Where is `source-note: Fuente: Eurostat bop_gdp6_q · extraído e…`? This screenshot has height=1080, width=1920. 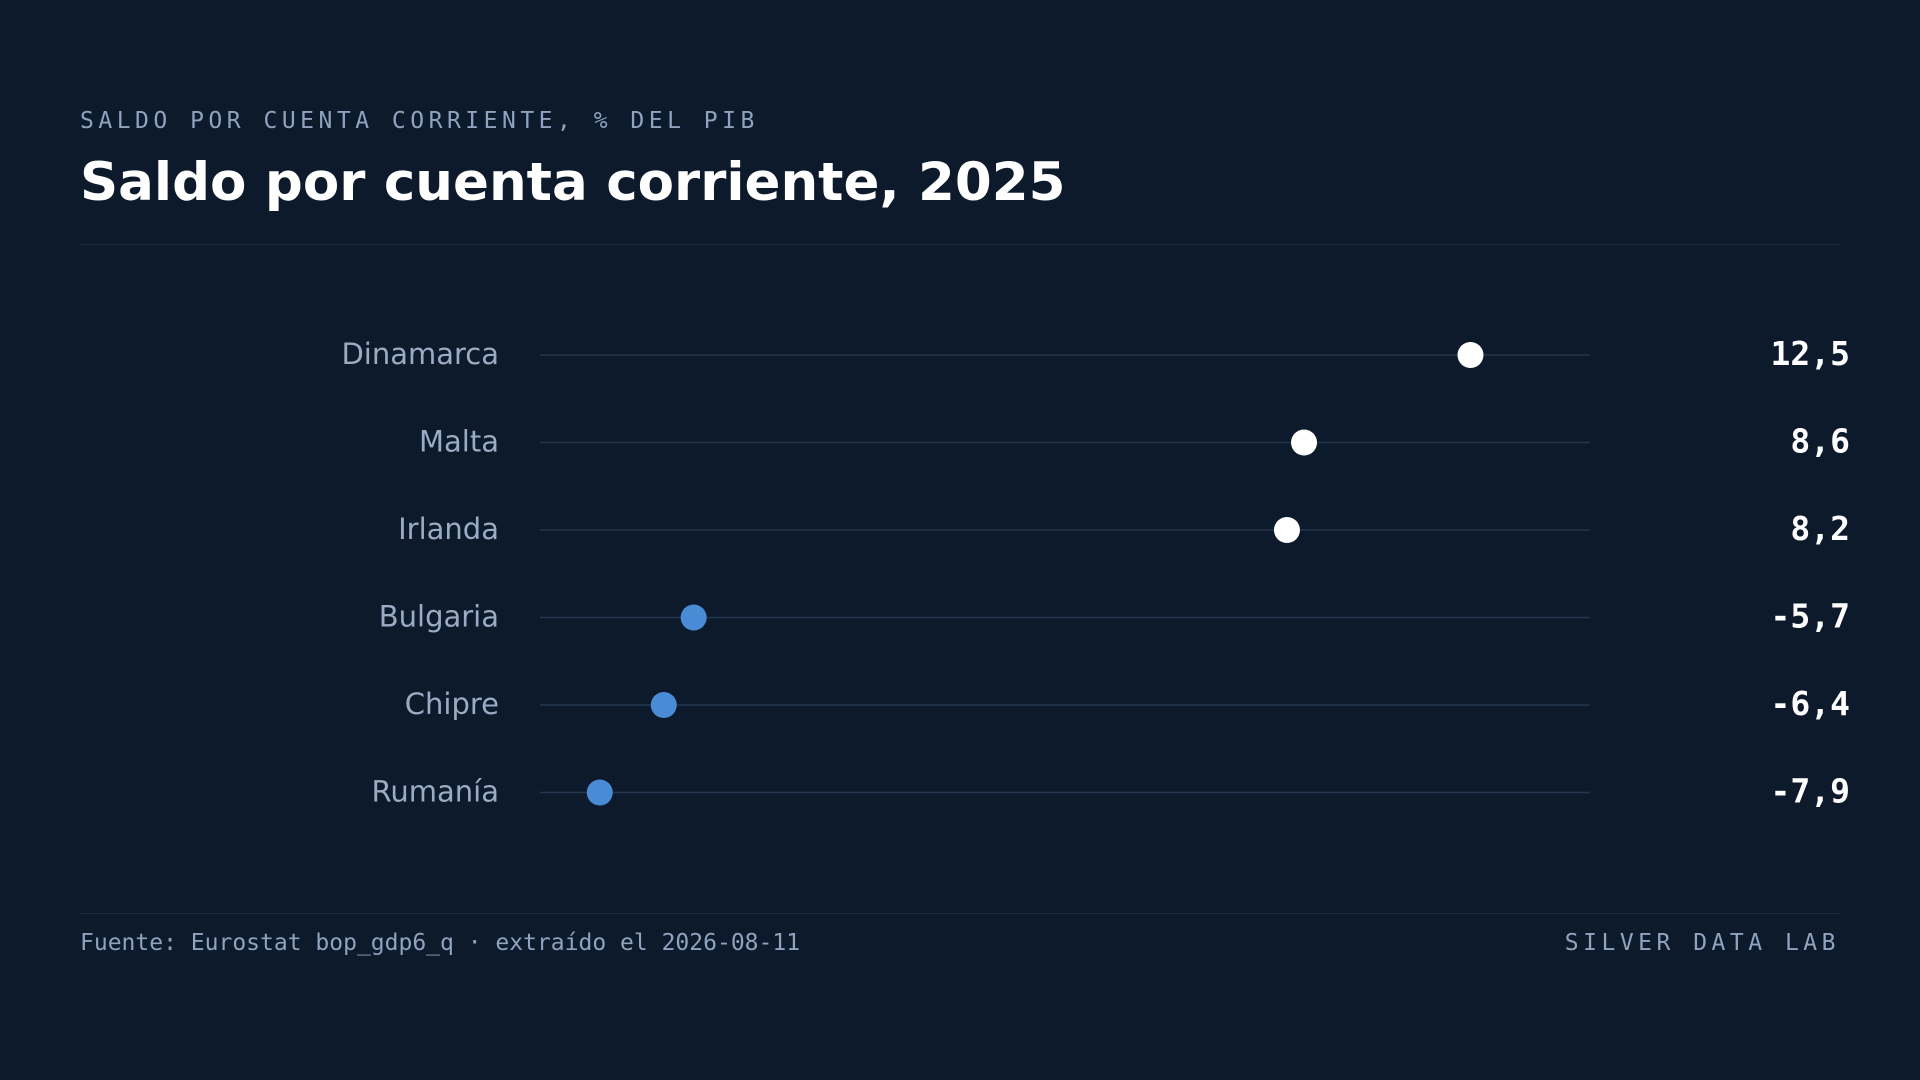 source-note: Fuente: Eurostat bop_gdp6_q · extraído e… is located at coordinates (440, 943).